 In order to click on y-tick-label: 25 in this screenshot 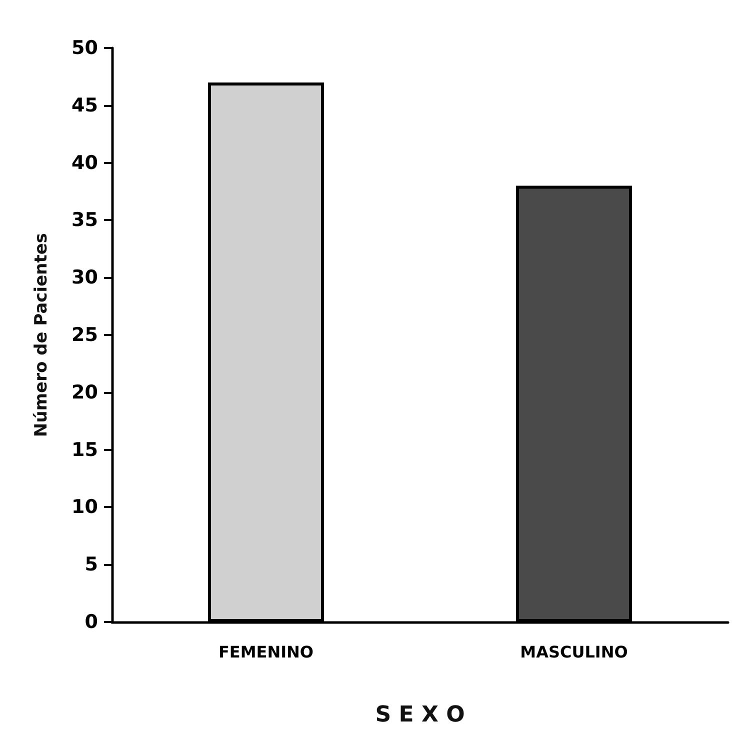, I will do `click(85, 335)`.